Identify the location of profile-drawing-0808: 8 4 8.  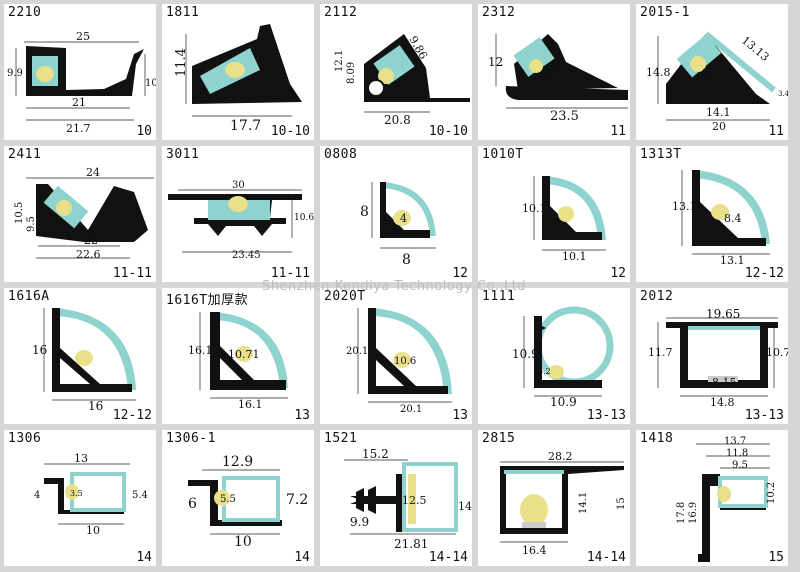
(398, 225).